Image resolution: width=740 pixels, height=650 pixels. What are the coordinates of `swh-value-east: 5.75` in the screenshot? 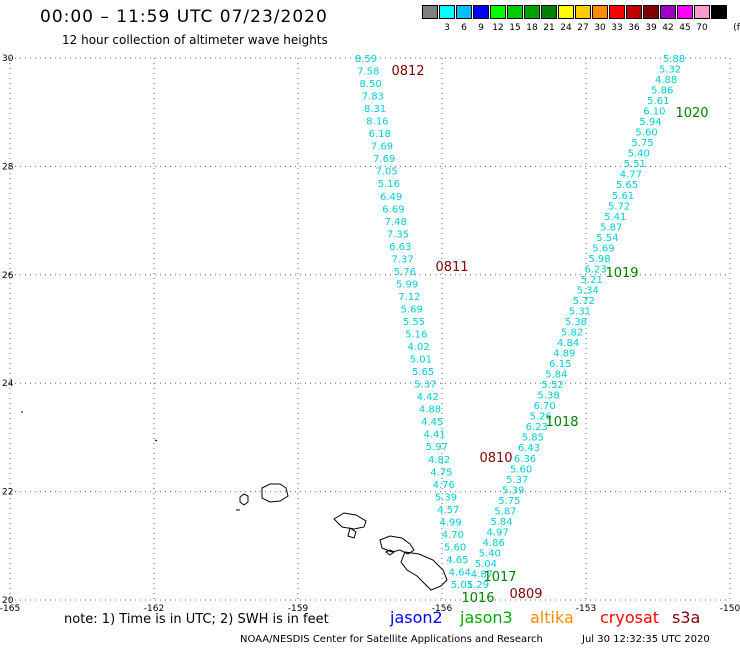 It's located at (509, 501).